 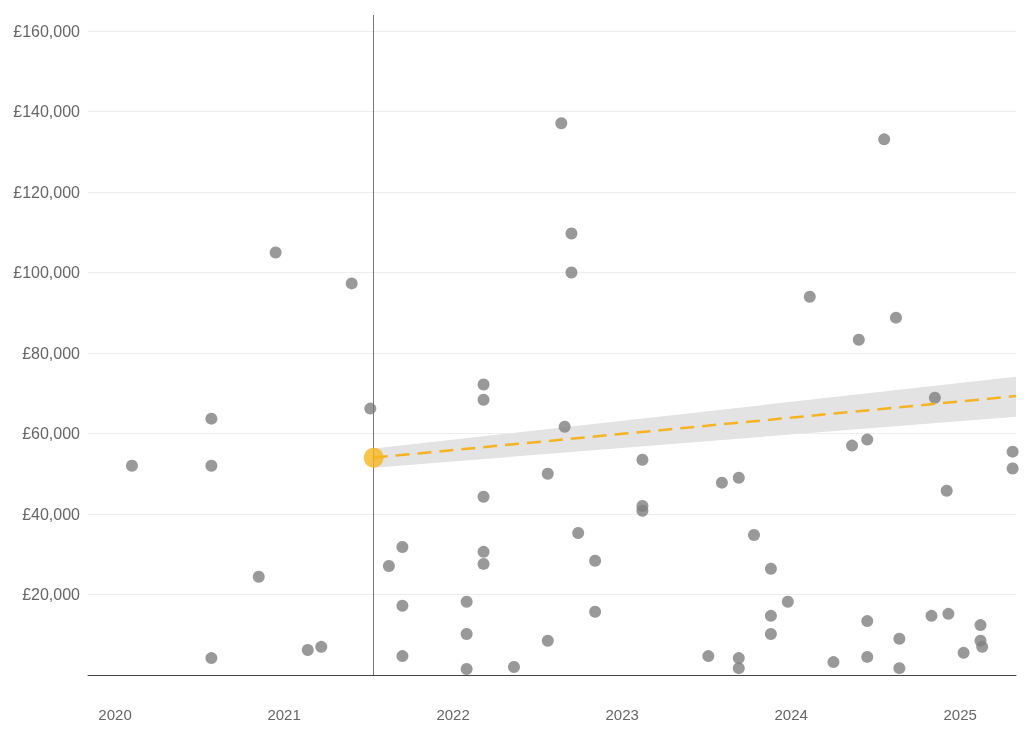 I want to click on x-tick-label: 2023, so click(x=622, y=714).